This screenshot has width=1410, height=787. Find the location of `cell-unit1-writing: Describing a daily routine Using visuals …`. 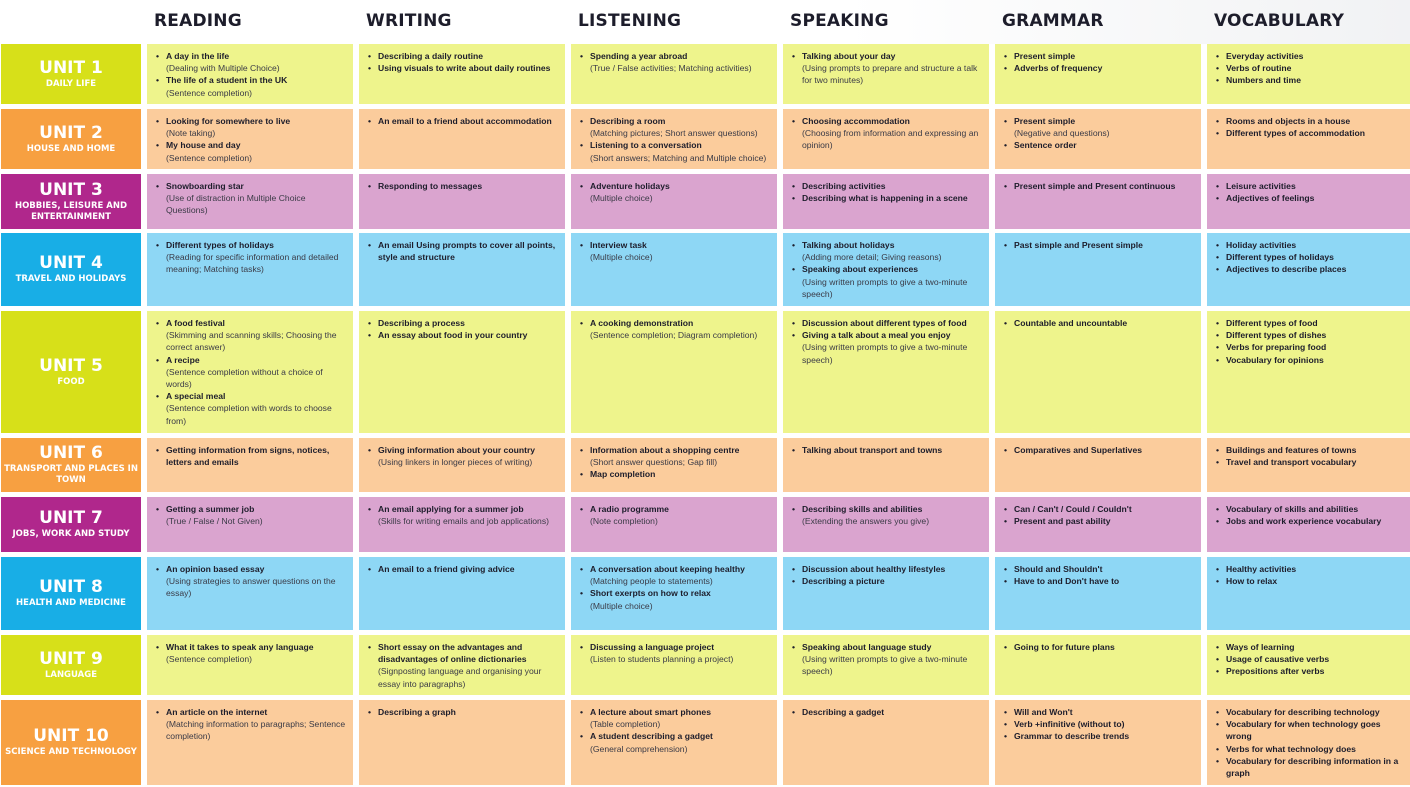

cell-unit1-writing: Describing a daily routine Using visuals … is located at coordinates (462, 74).